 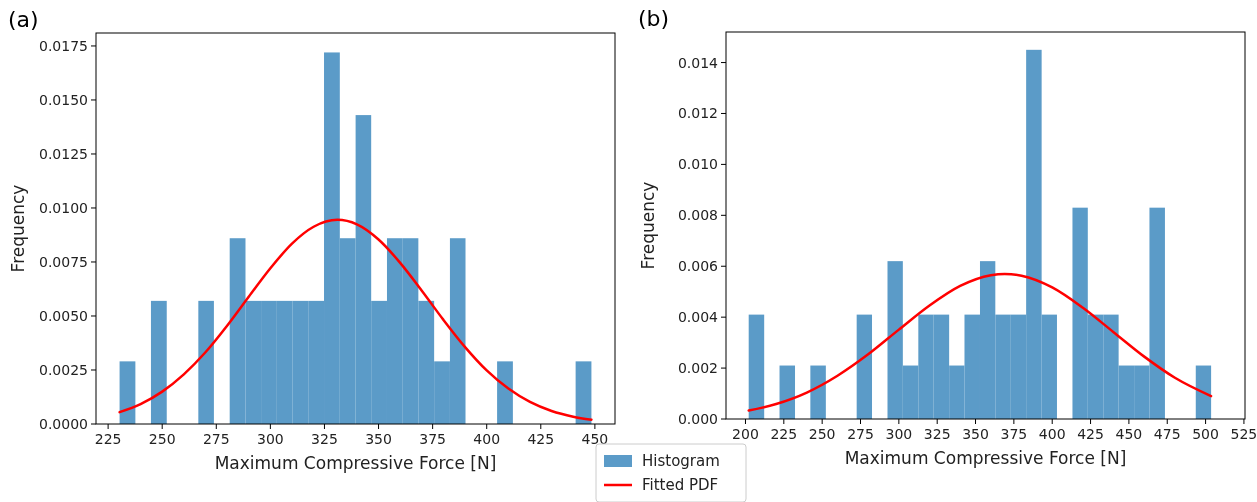 What do you see at coordinates (63, 207) in the screenshot?
I see `y-tick-label: 0.0100` at bounding box center [63, 207].